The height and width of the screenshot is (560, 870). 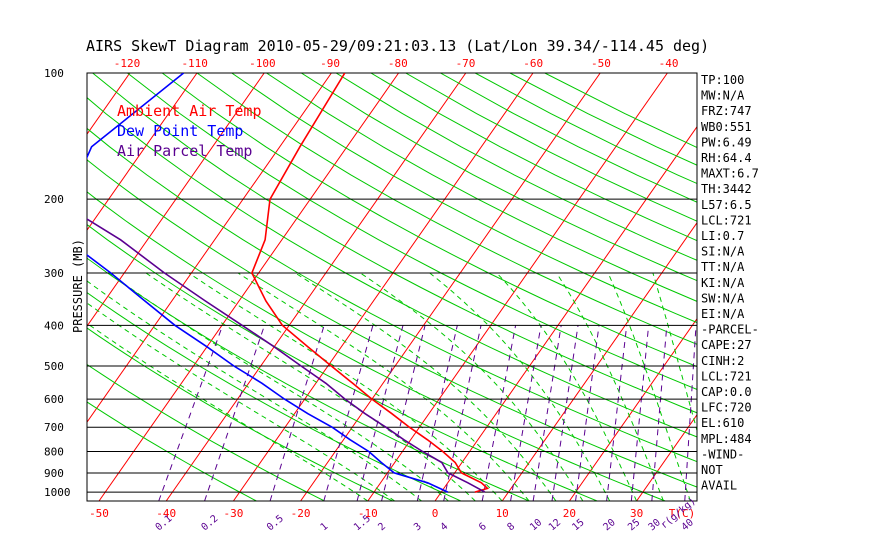 What do you see at coordinates (723, 96) in the screenshot?
I see `index-label: MW:N/A` at bounding box center [723, 96].